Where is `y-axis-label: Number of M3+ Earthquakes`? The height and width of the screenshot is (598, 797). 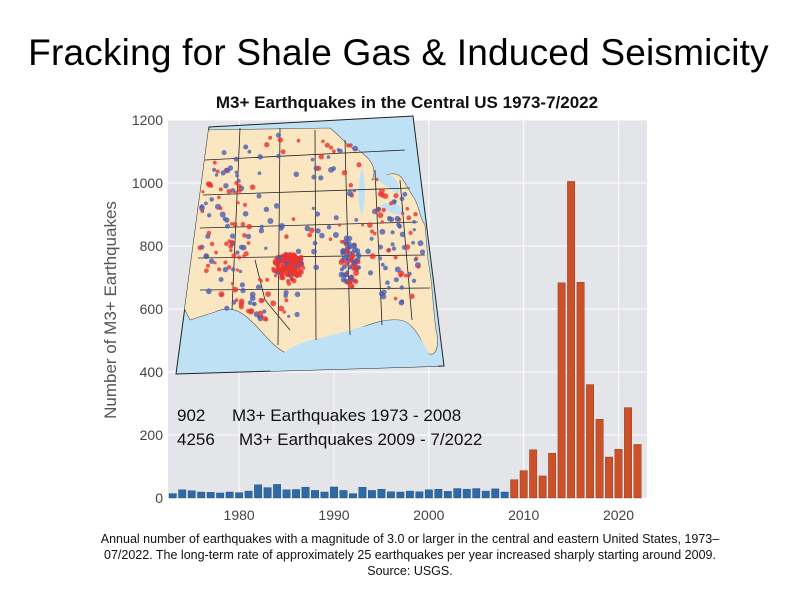 y-axis-label: Number of M3+ Earthquakes is located at coordinates (110, 310).